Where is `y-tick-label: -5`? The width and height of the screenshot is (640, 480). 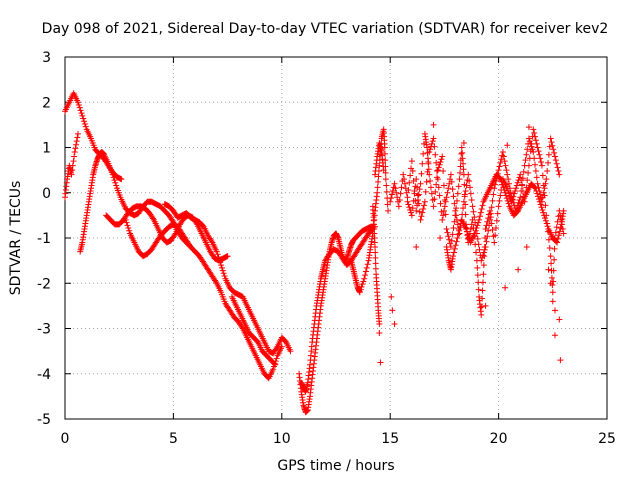 y-tick-label: -5 is located at coordinates (44, 420).